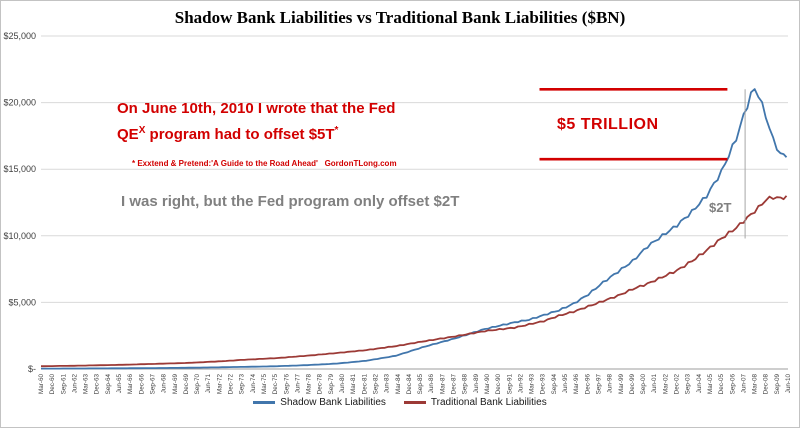  What do you see at coordinates (152, 384) in the screenshot?
I see `svg-text: Sep-67` at bounding box center [152, 384].